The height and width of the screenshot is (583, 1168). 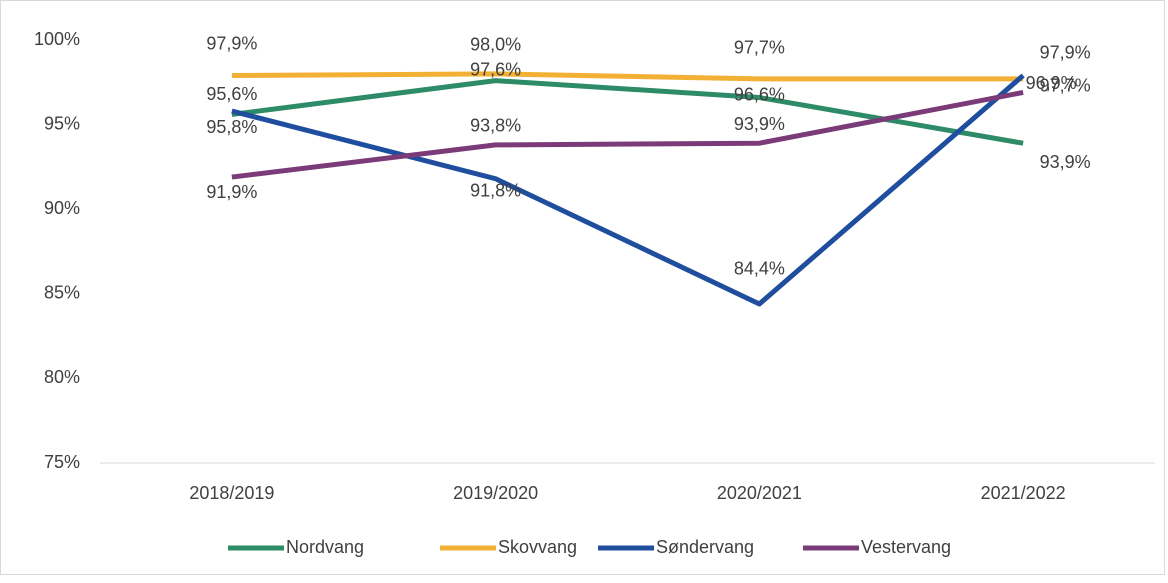 I want to click on data-label: 97,6%, so click(x=495, y=69).